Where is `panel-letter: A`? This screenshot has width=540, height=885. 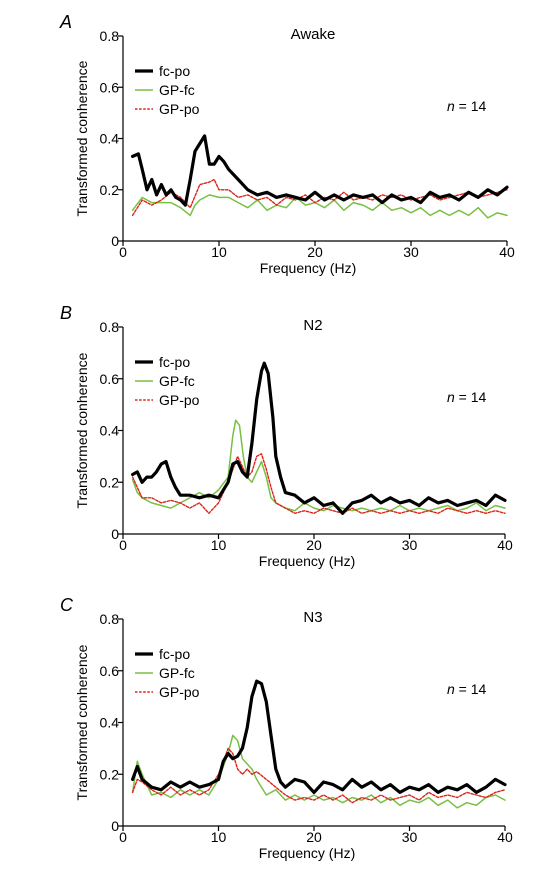
panel-letter: A is located at coordinates (65, 22).